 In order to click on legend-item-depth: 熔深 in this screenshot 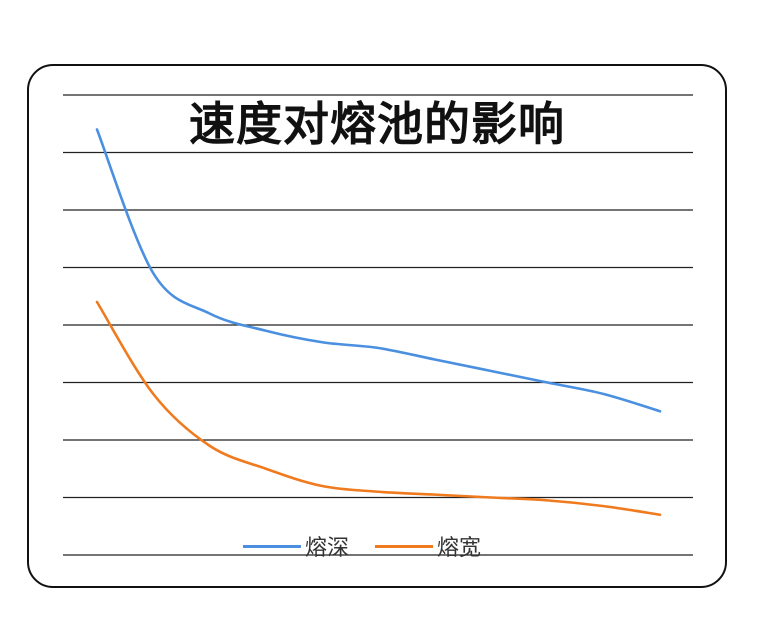, I will do `click(296, 546)`.